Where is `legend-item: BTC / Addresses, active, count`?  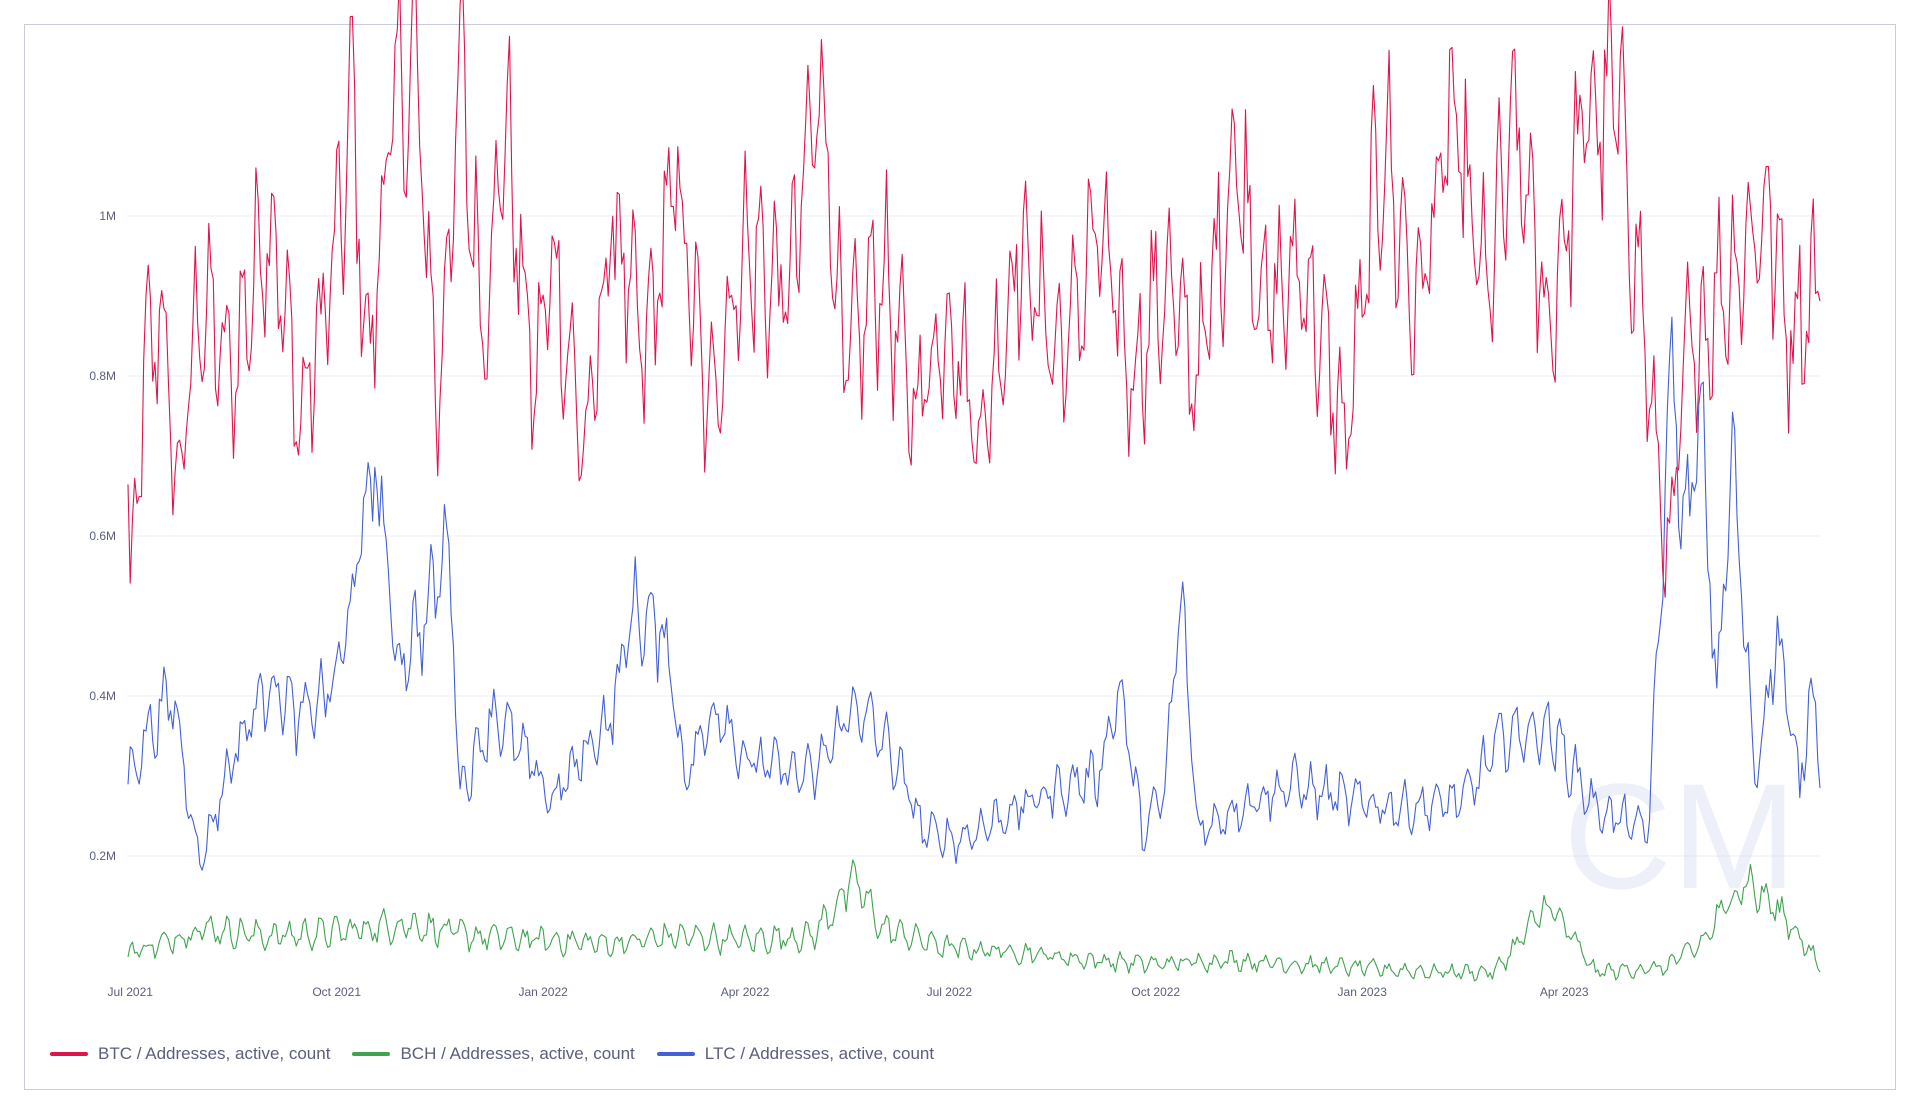
legend-item: BTC / Addresses, active, count is located at coordinates (190, 1054).